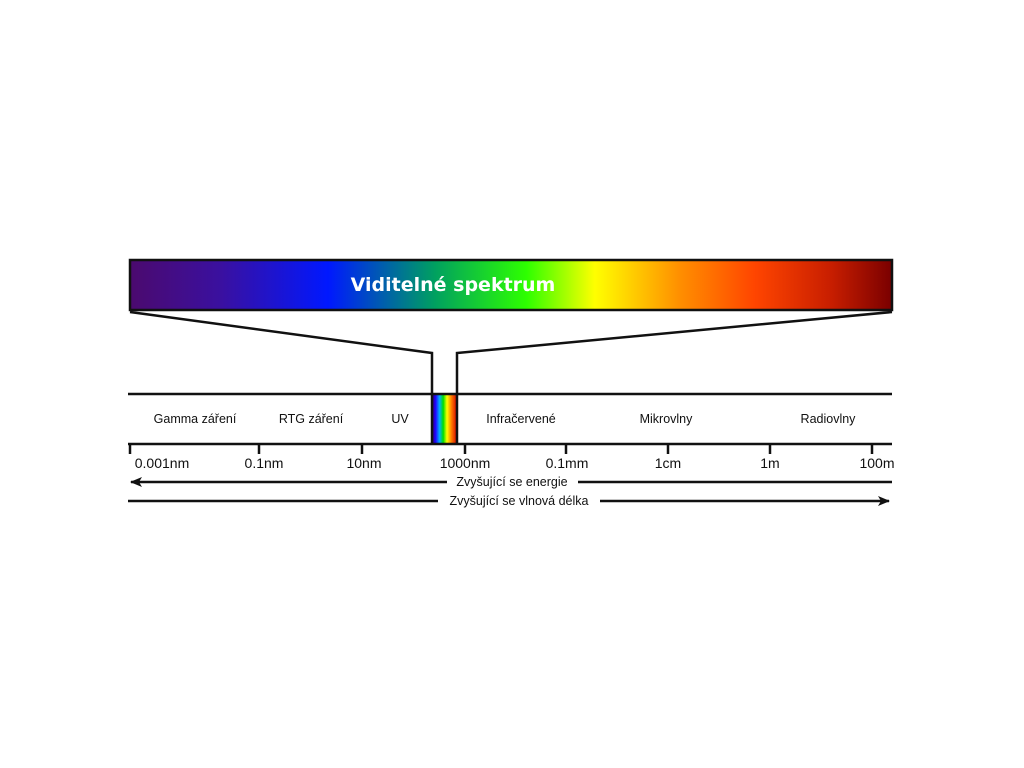 The width and height of the screenshot is (1024, 768). Describe the element at coordinates (195, 419) in the screenshot. I see `region-label: Gamma záření` at that location.